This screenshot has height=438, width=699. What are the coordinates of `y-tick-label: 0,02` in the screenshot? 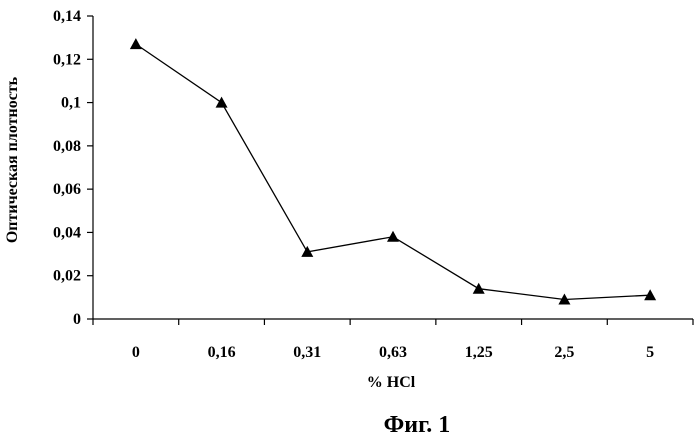 It's located at (67, 276).